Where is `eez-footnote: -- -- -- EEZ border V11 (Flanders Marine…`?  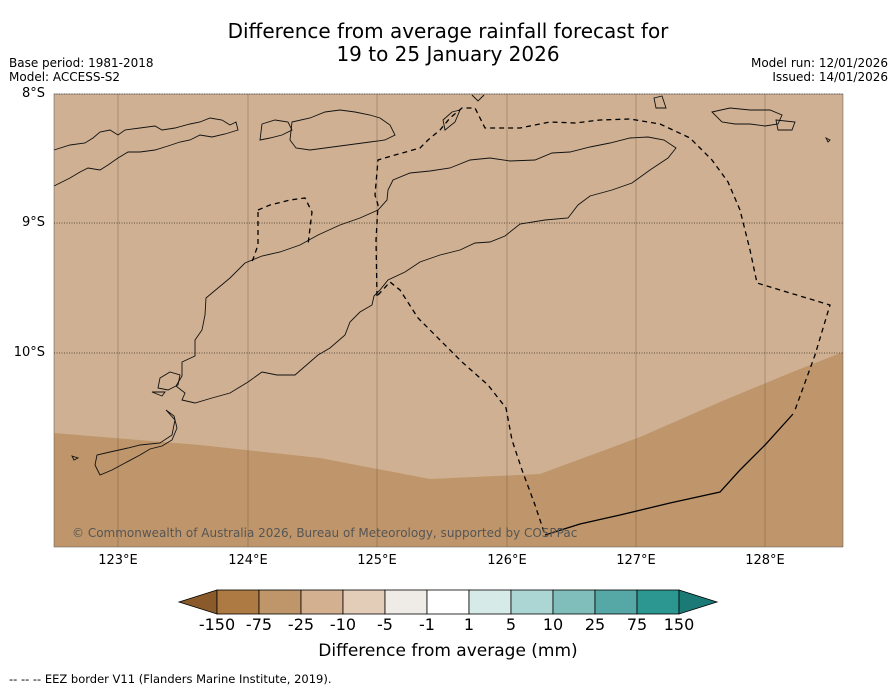 eez-footnote: -- -- -- EEZ border V11 (Flanders Marine… is located at coordinates (170, 679).